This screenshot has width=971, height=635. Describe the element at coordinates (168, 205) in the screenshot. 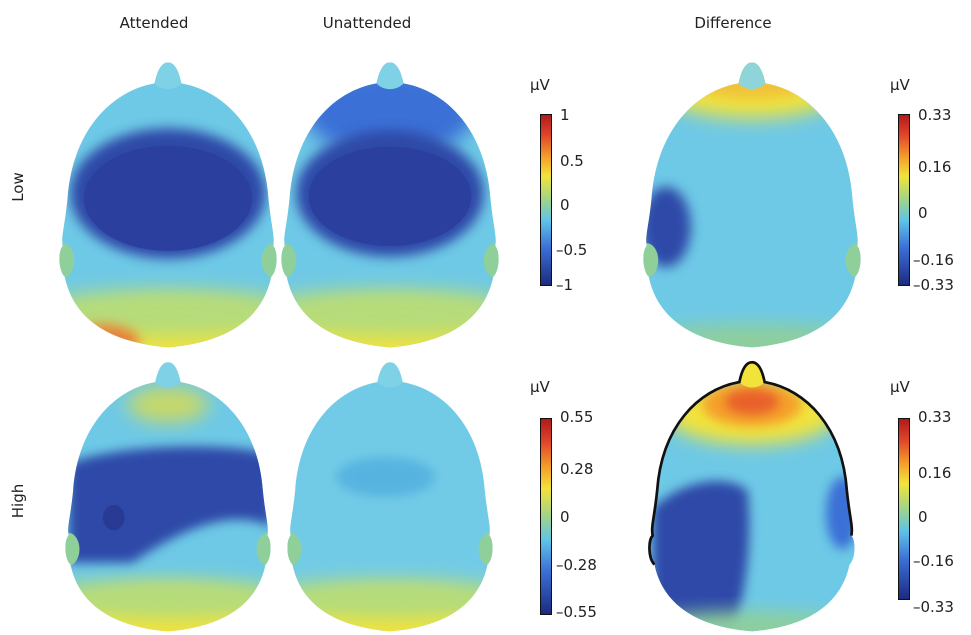

I see `topomap-low-attended` at that location.